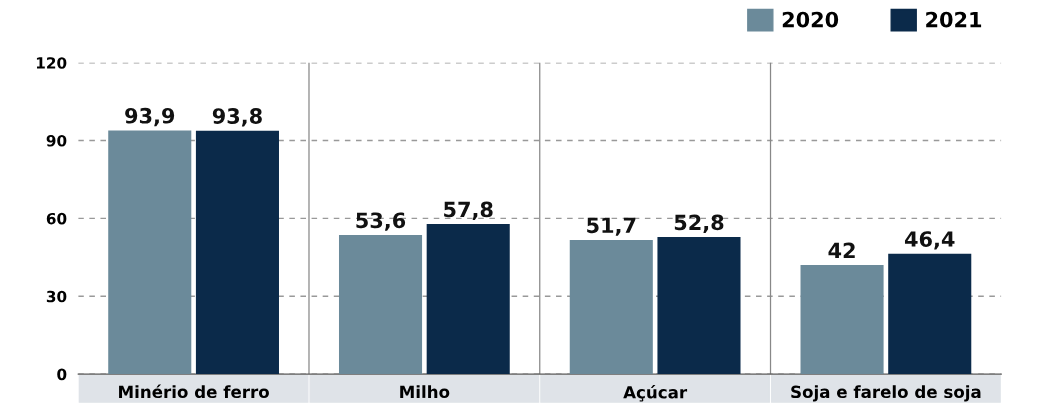 The width and height of the screenshot is (1043, 418). Describe the element at coordinates (237, 117) in the screenshot. I see `data-label: 93,8` at that location.